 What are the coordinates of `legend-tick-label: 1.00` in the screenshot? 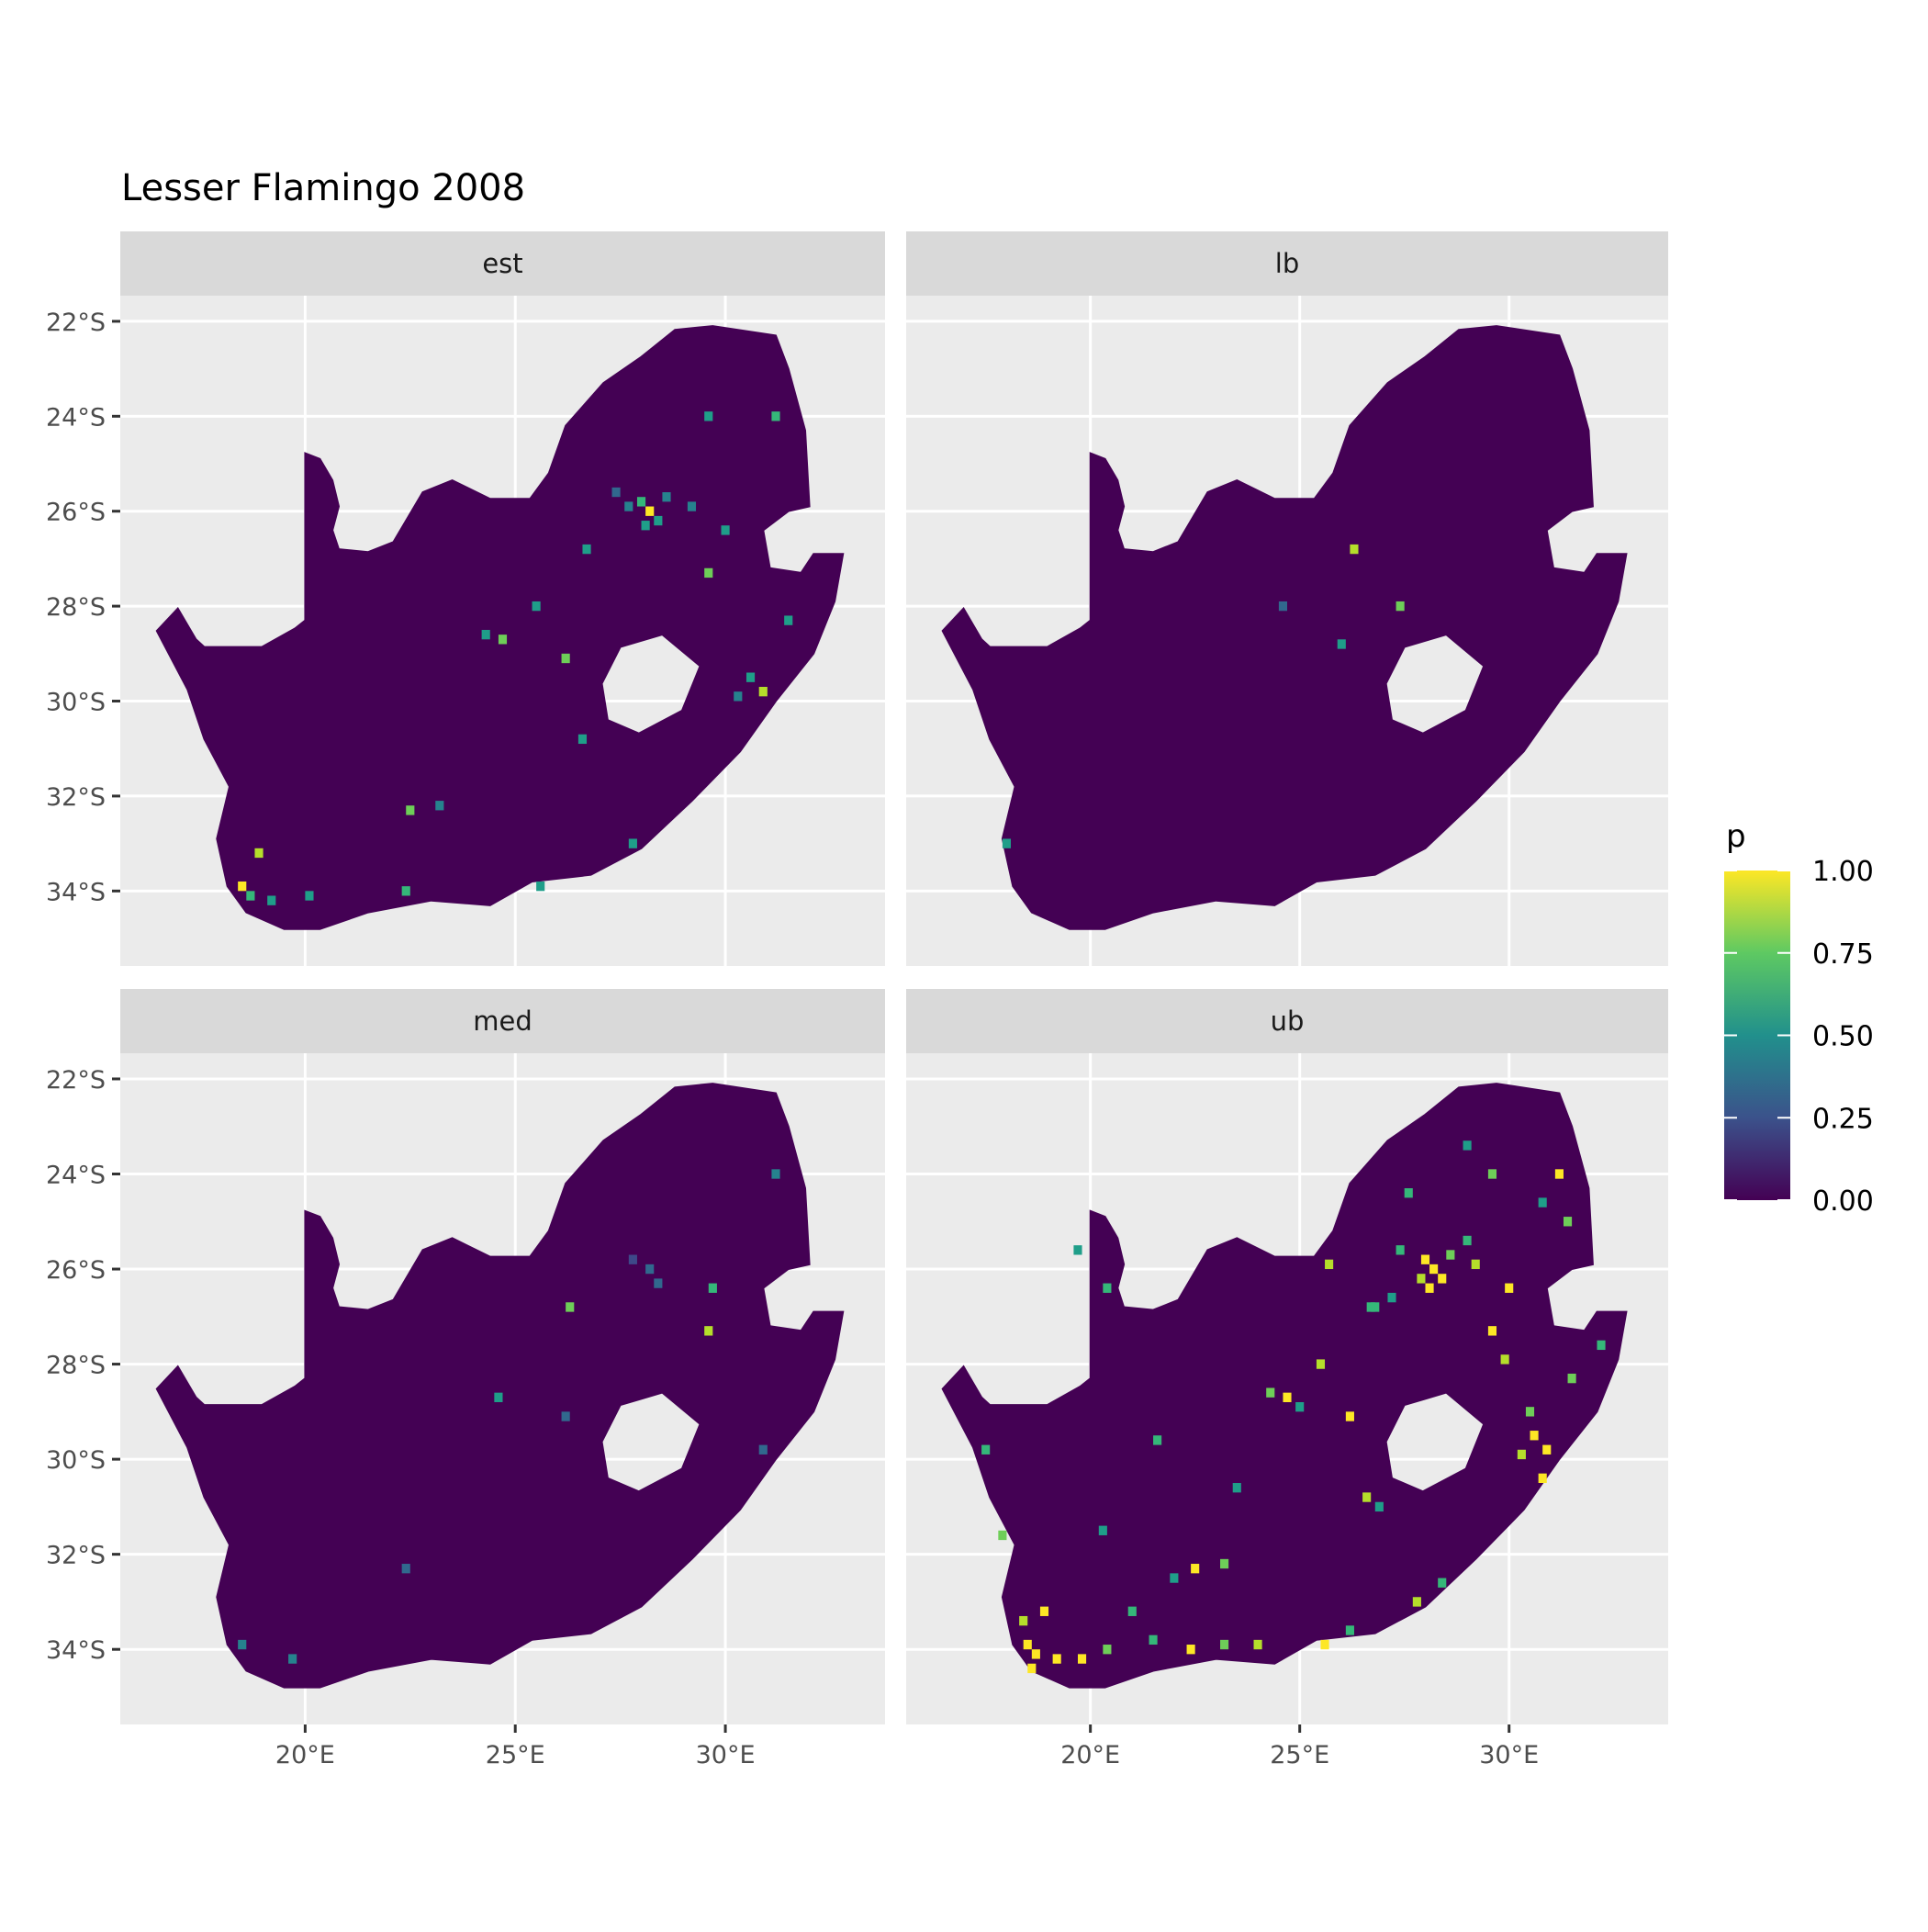 It's located at (1843, 872).